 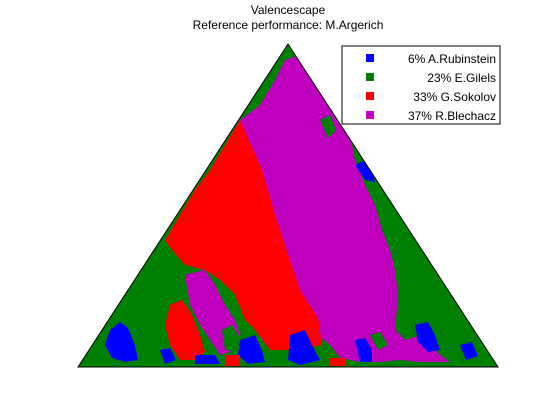 I want to click on region-gilels-left, so click(x=151, y=290).